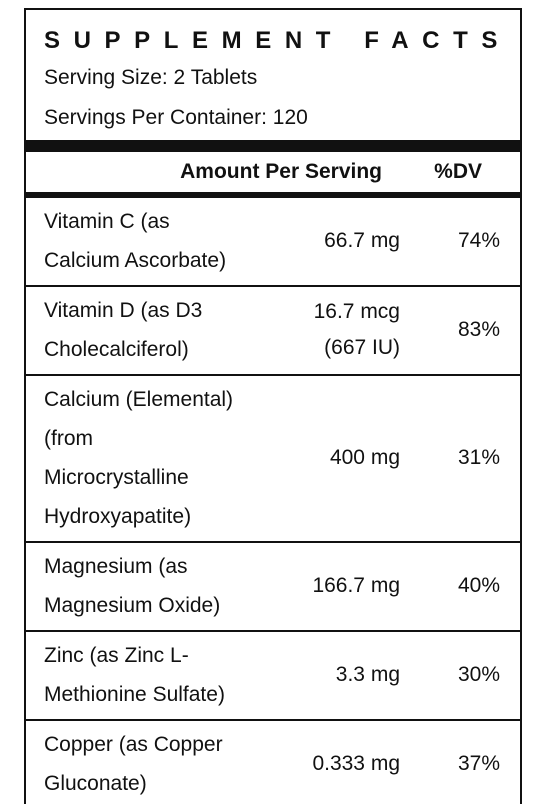  What do you see at coordinates (478, 585) in the screenshot?
I see `daily-value: 40%` at bounding box center [478, 585].